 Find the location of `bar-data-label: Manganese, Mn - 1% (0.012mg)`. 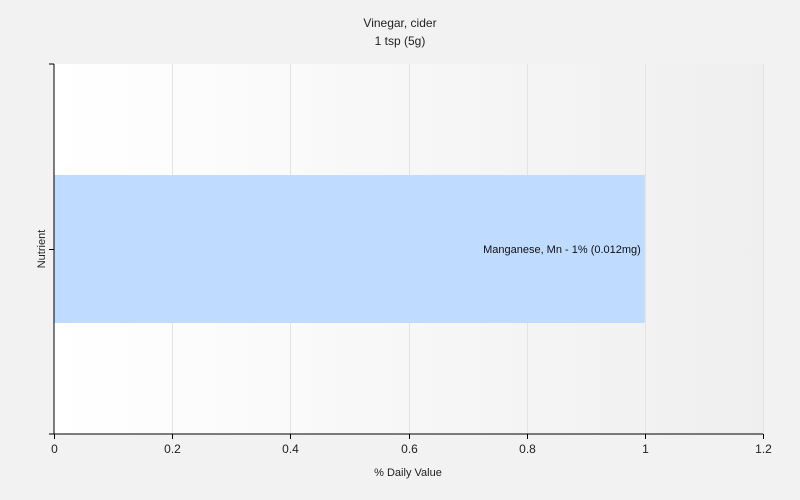

bar-data-label: Manganese, Mn - 1% (0.012mg) is located at coordinates (562, 250).